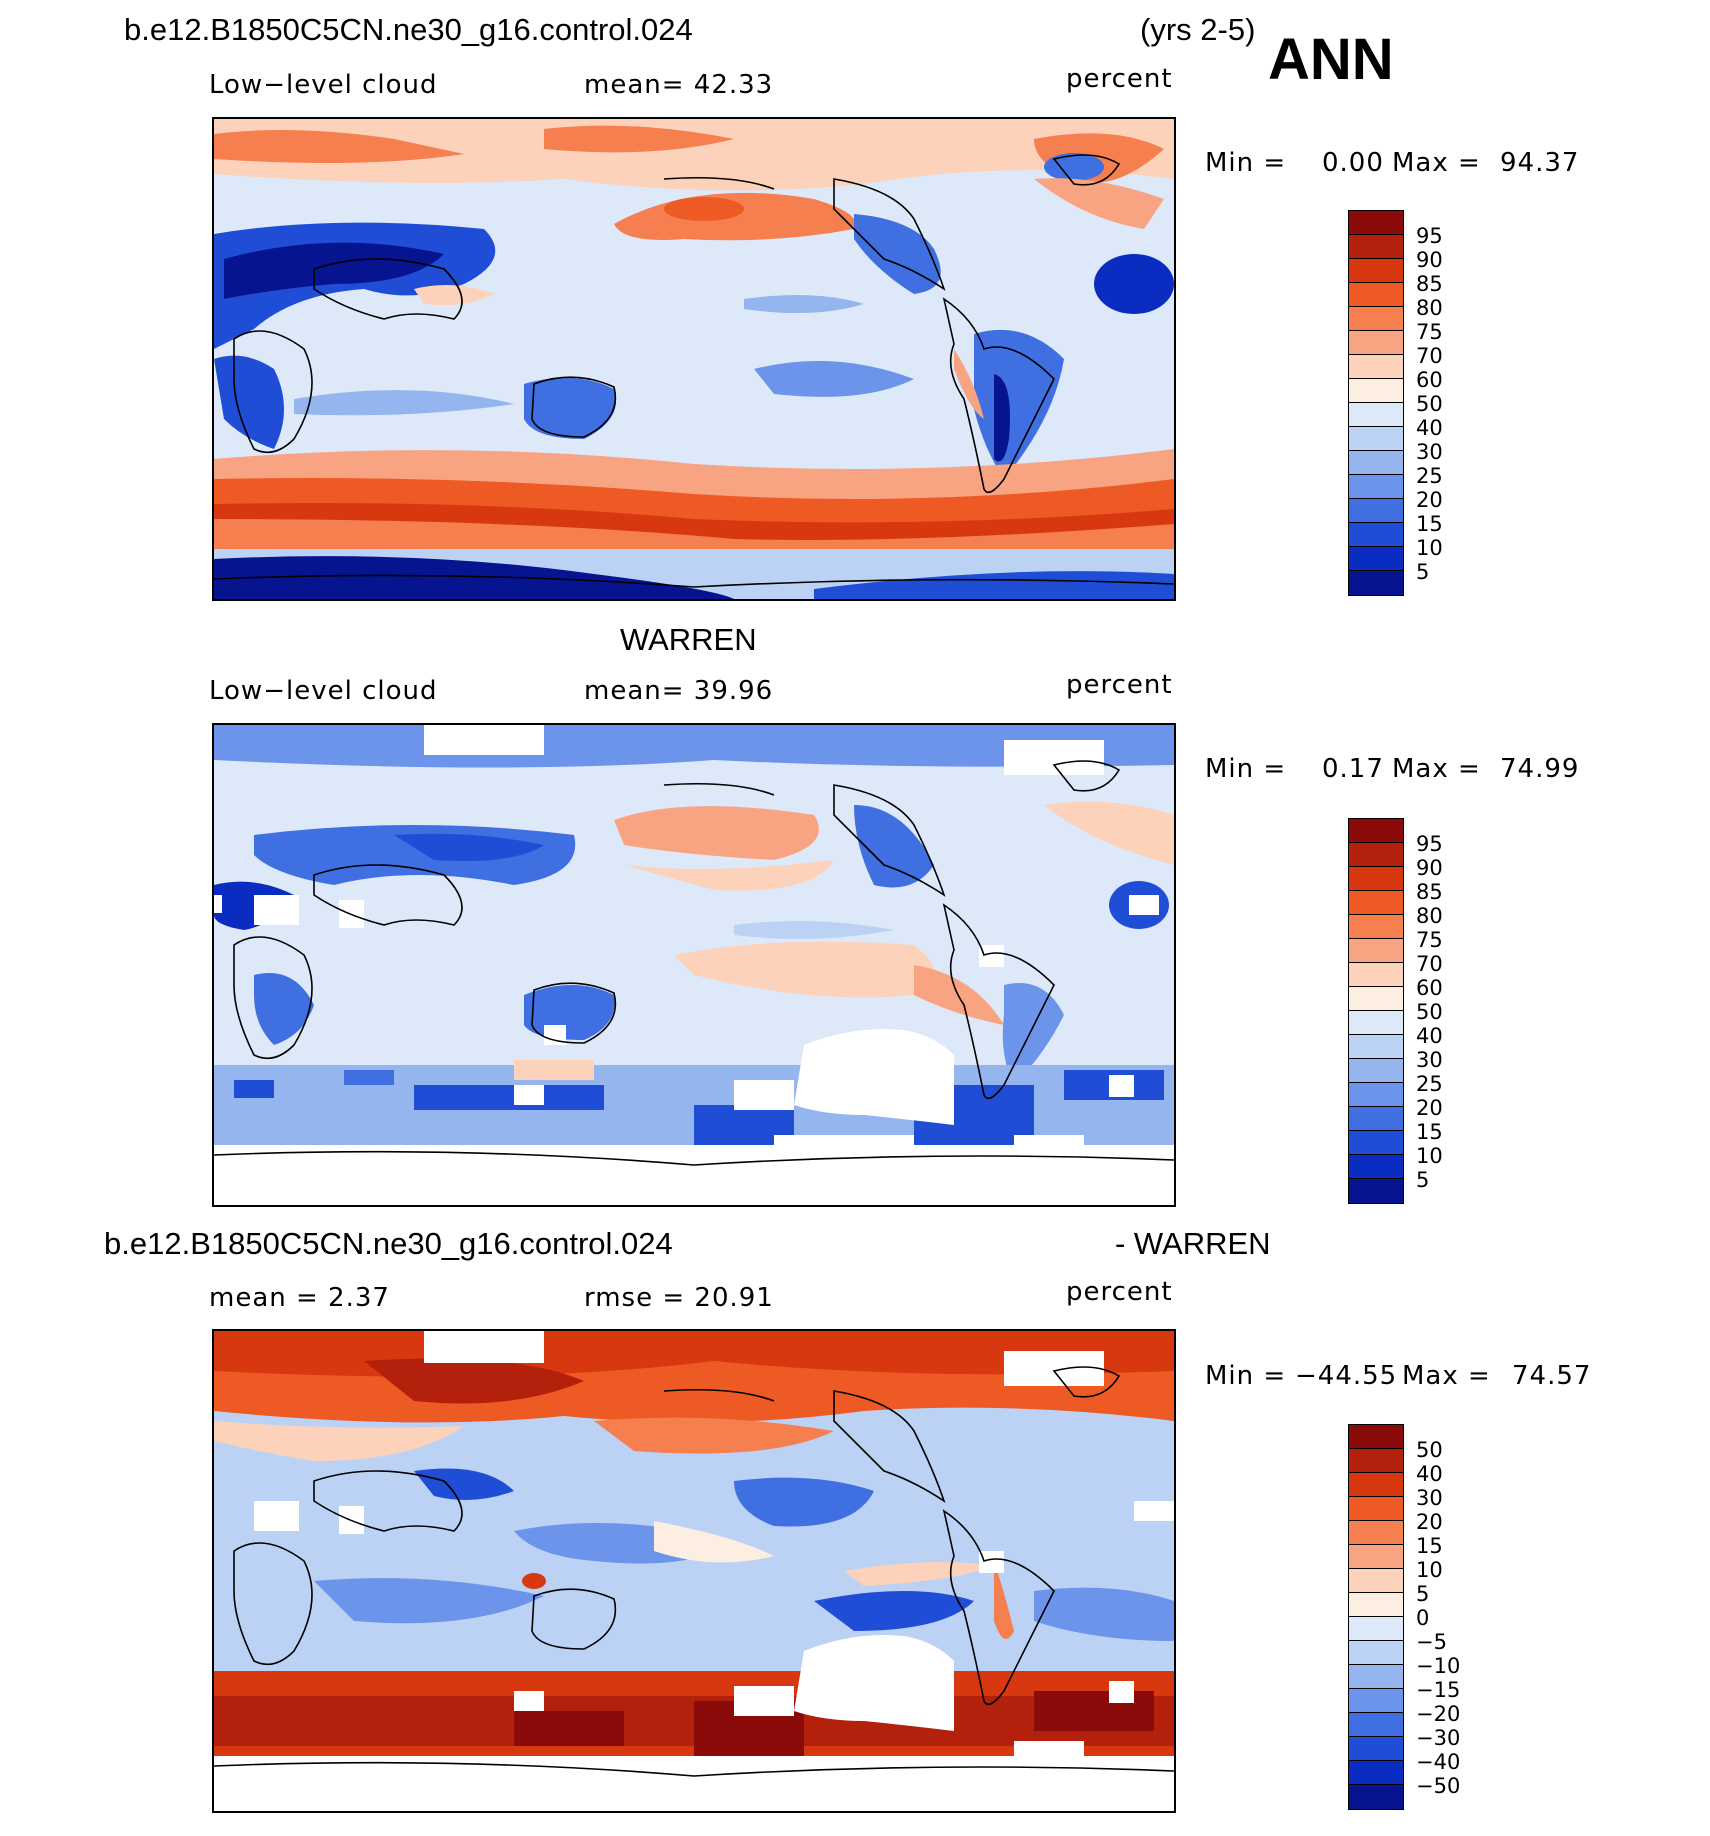 This screenshot has width=1710, height=1836. Describe the element at coordinates (1429, 1522) in the screenshot. I see `panel3-colorbar-label: 20` at that location.